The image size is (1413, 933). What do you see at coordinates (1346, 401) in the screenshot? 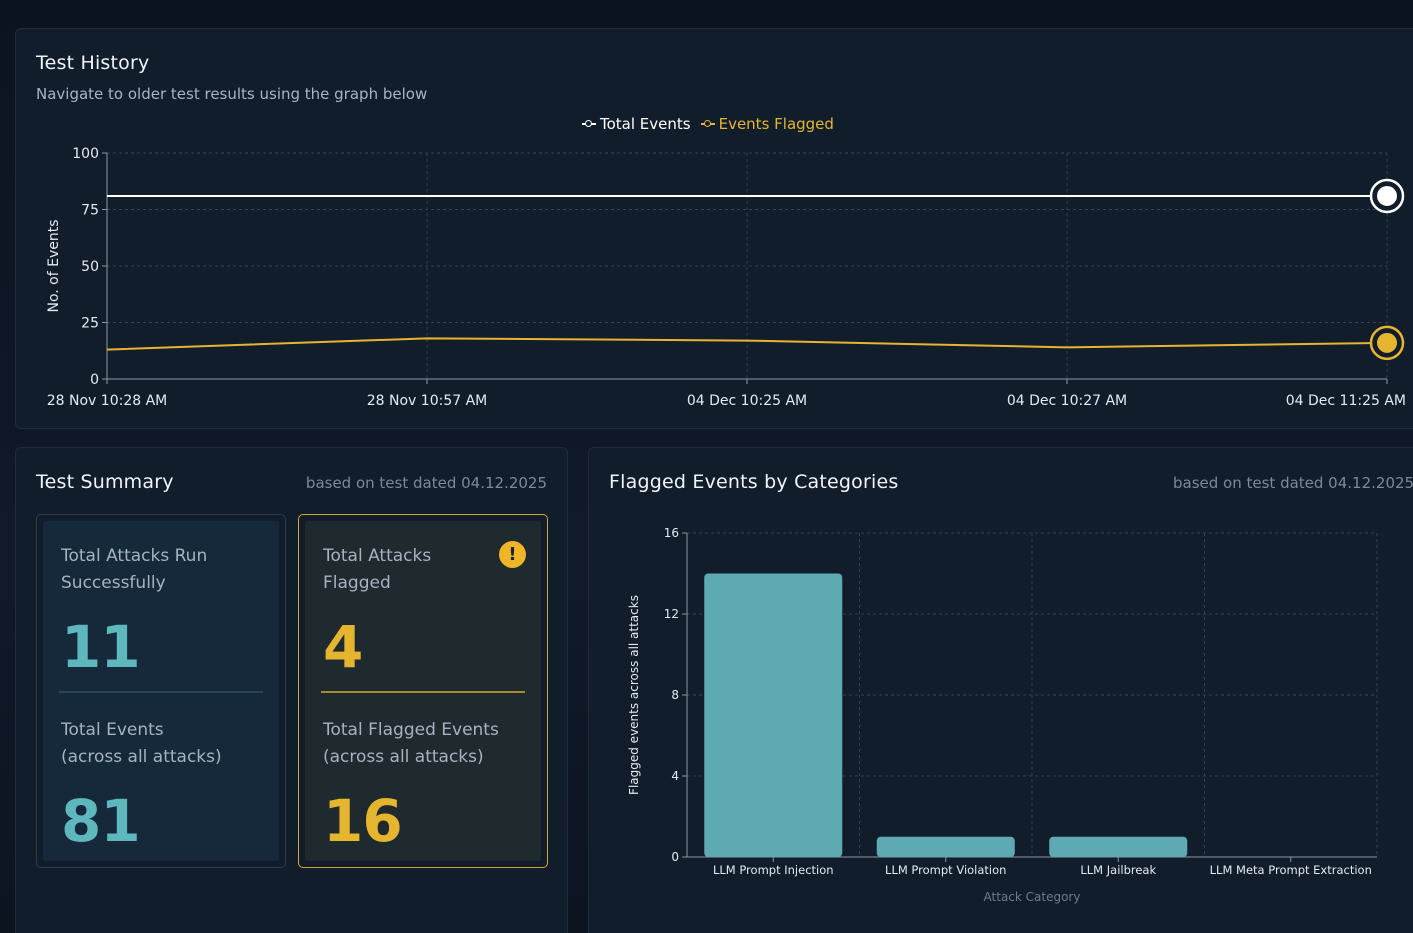
I see `x-tick-label: 04 Dec 11:25 AM` at bounding box center [1346, 401].